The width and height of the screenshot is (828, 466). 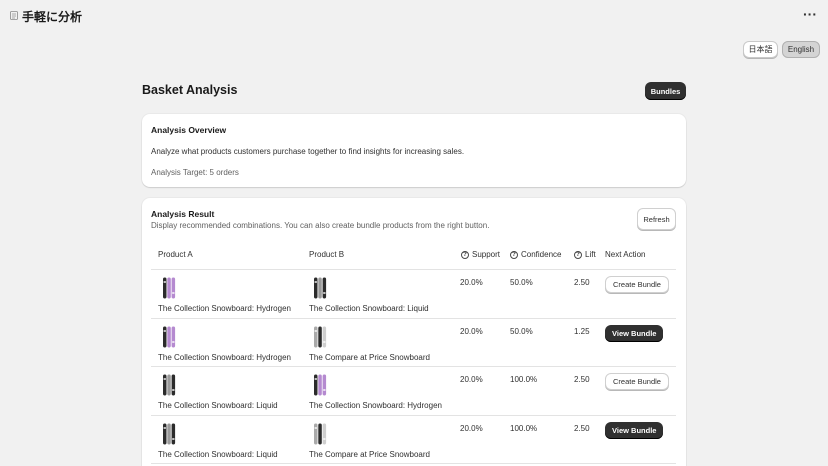 I want to click on lift-header-label: Lift, so click(x=590, y=254).